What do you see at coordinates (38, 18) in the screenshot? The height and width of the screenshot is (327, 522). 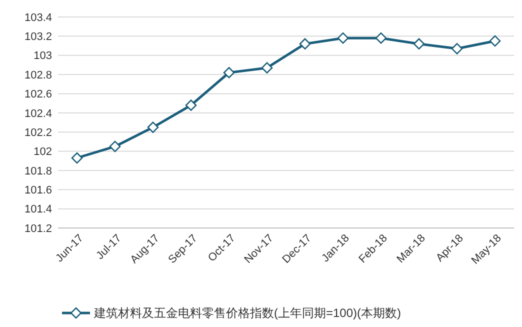 I see `y-tick-label: 103.4` at bounding box center [38, 18].